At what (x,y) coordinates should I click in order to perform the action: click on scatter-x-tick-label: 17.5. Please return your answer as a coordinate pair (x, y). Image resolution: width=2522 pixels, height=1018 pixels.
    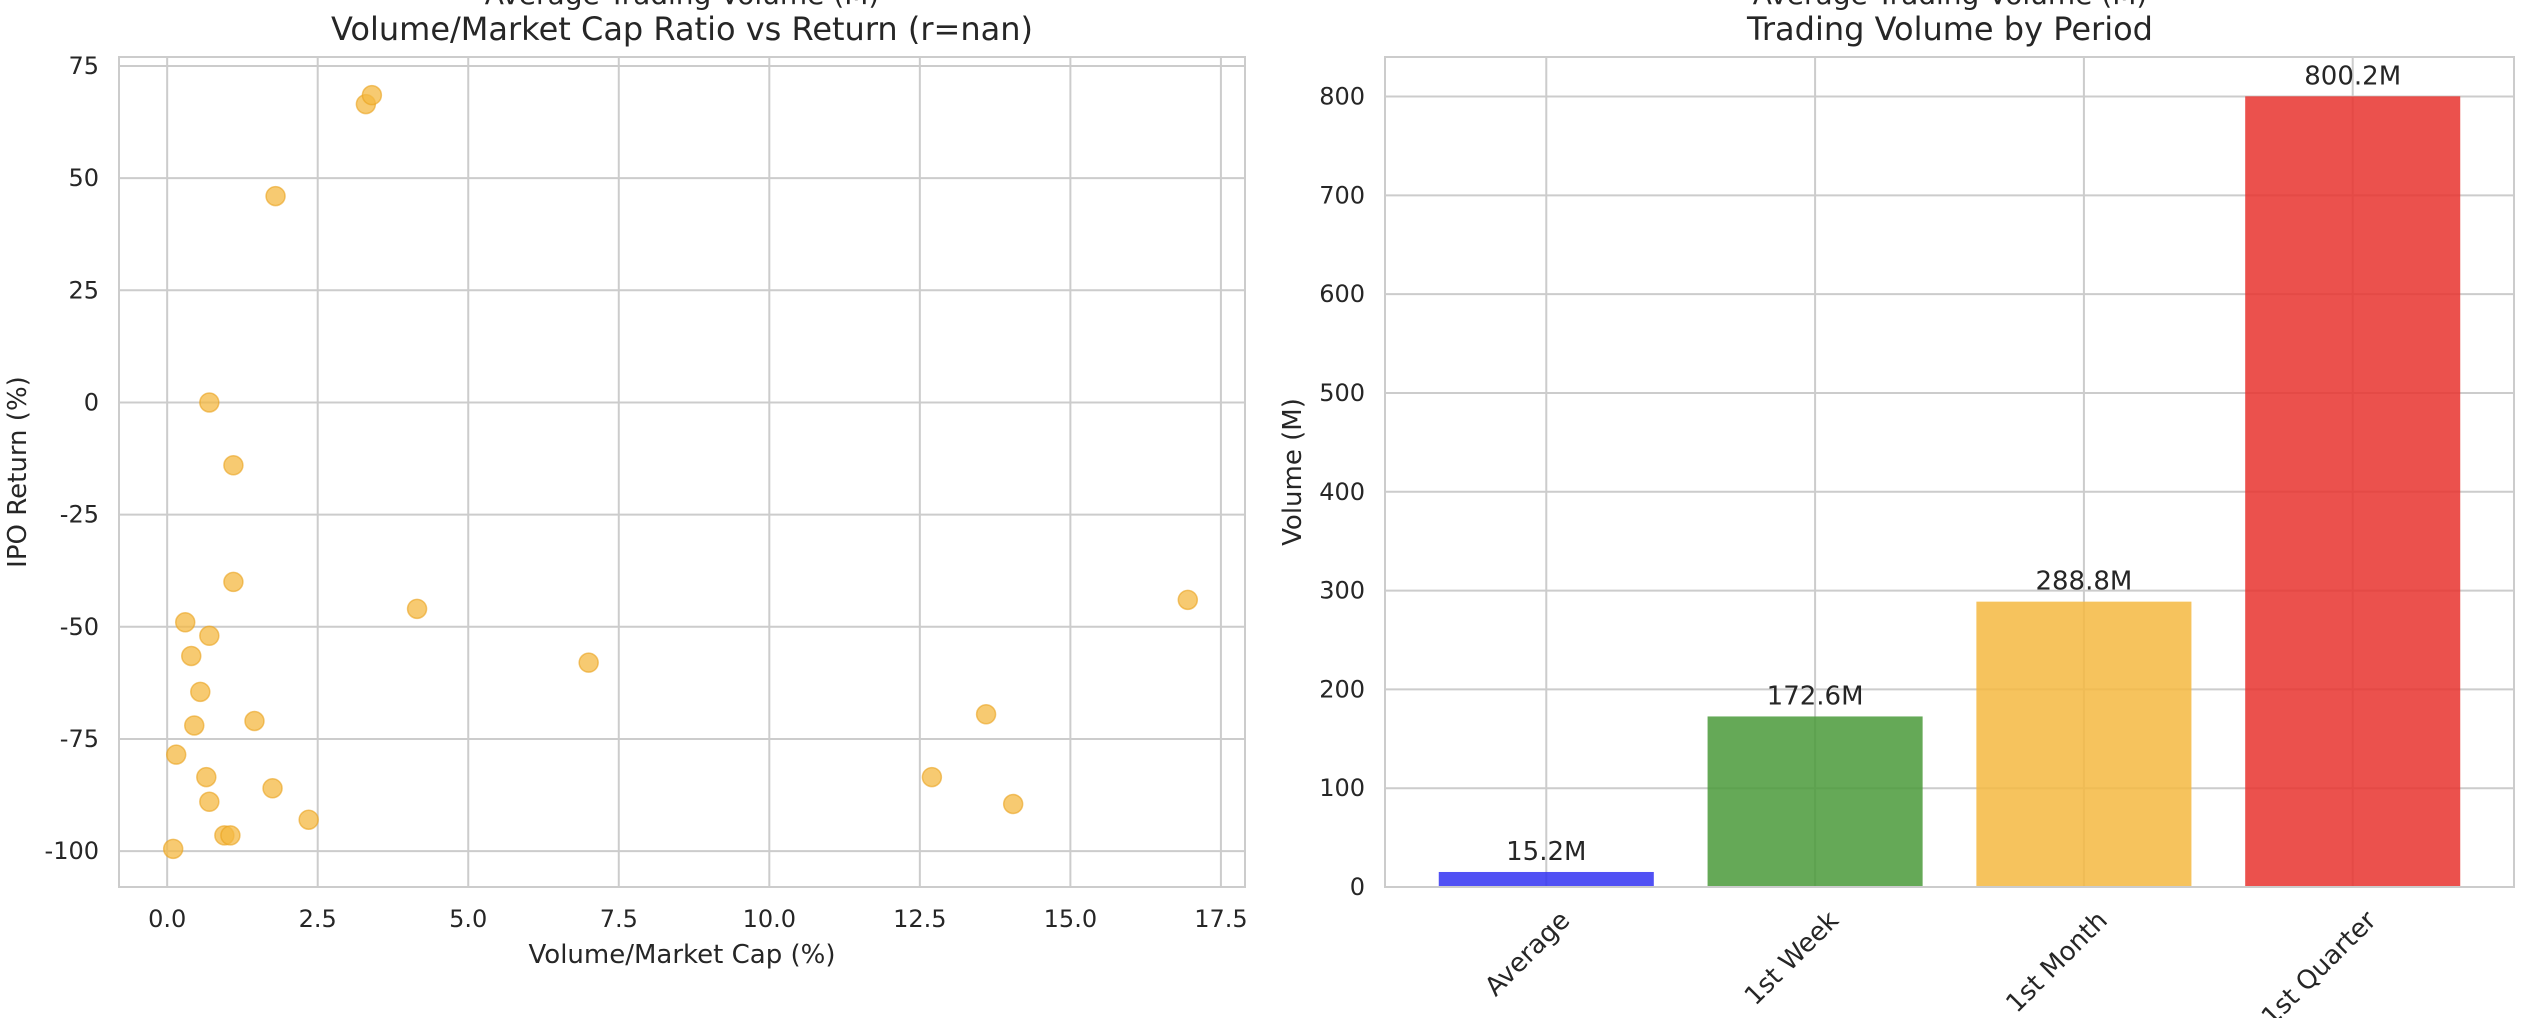
    Looking at the image, I should click on (1220, 919).